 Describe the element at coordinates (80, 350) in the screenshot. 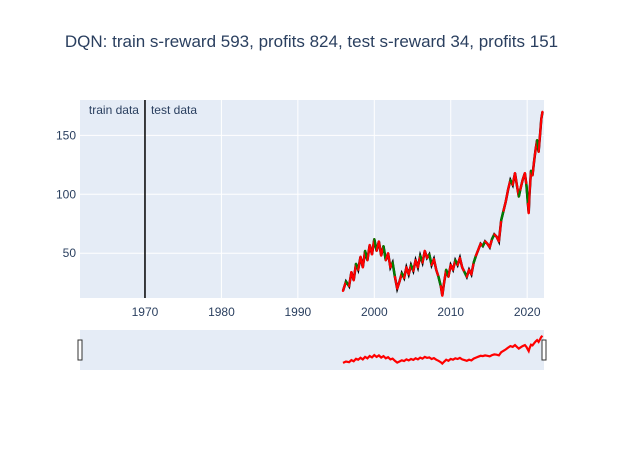

I see `range-slider-left-handle` at that location.